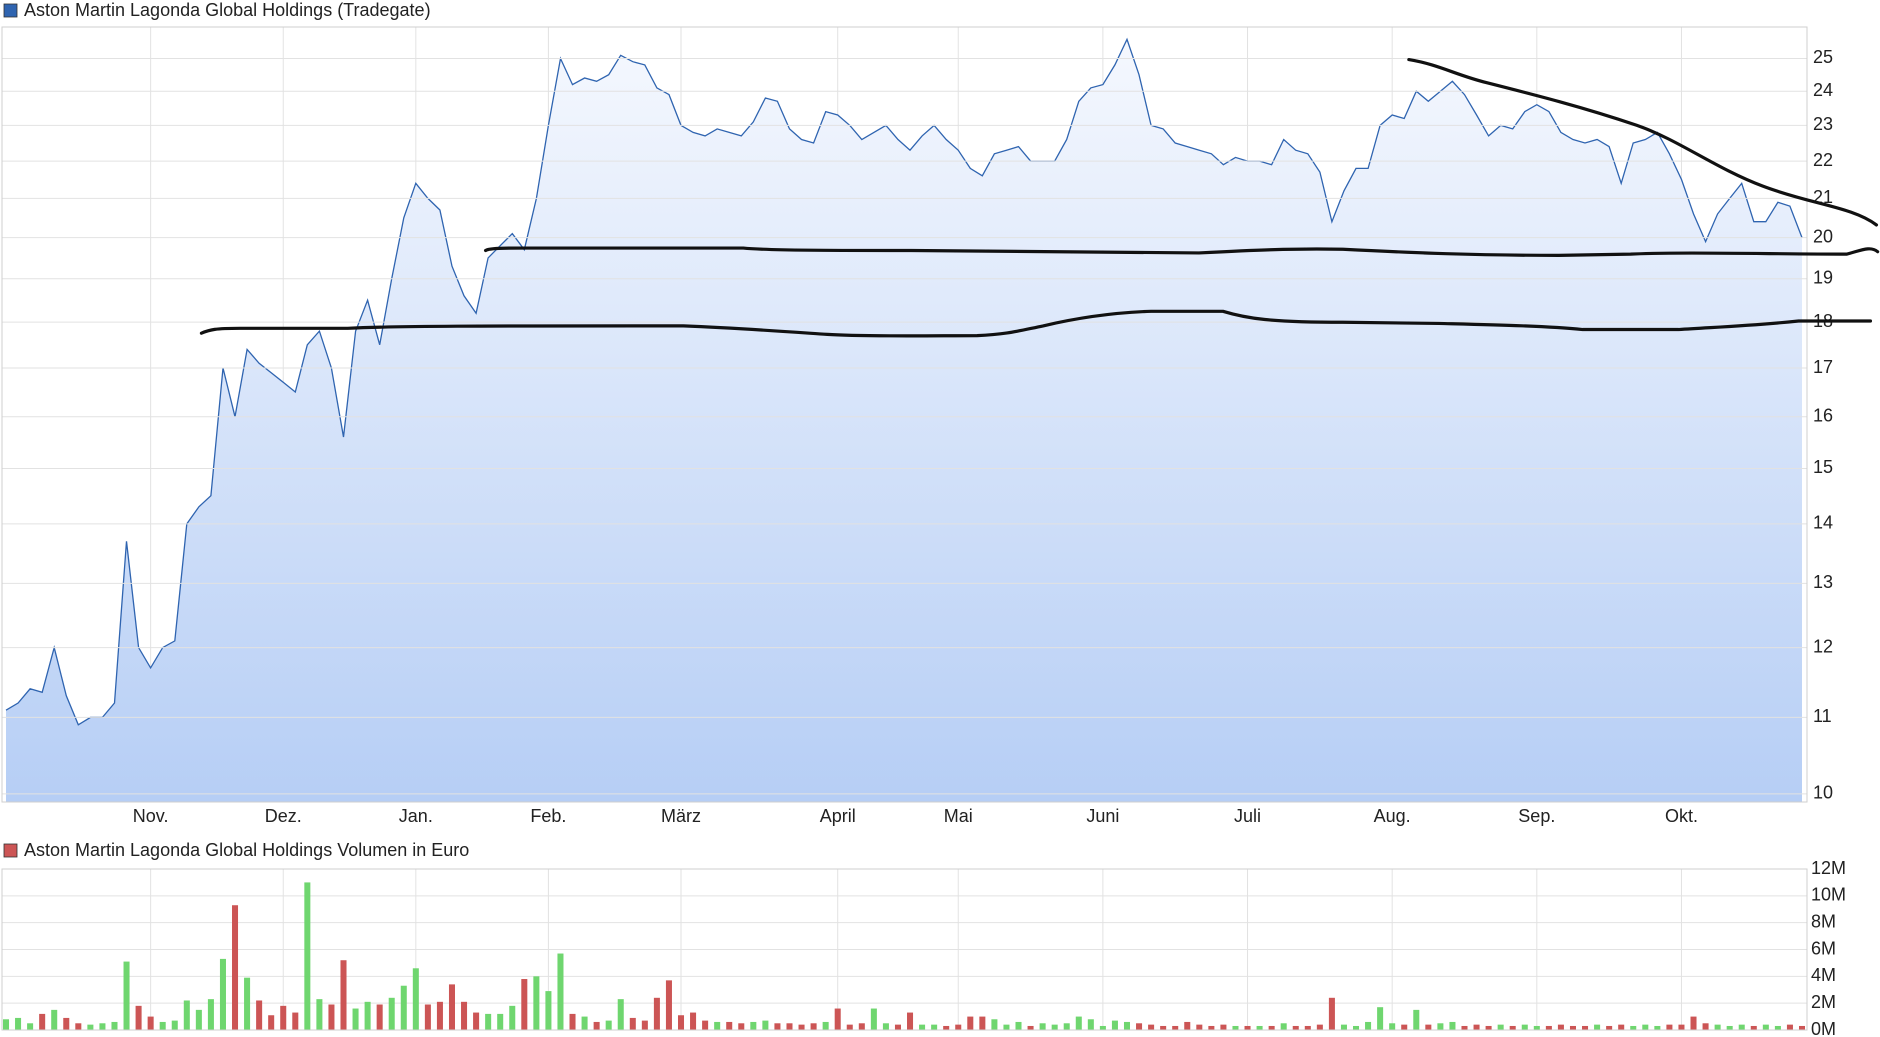 The image size is (1880, 1037). What do you see at coordinates (416, 816) in the screenshot?
I see `x-tick-label: Jan.` at bounding box center [416, 816].